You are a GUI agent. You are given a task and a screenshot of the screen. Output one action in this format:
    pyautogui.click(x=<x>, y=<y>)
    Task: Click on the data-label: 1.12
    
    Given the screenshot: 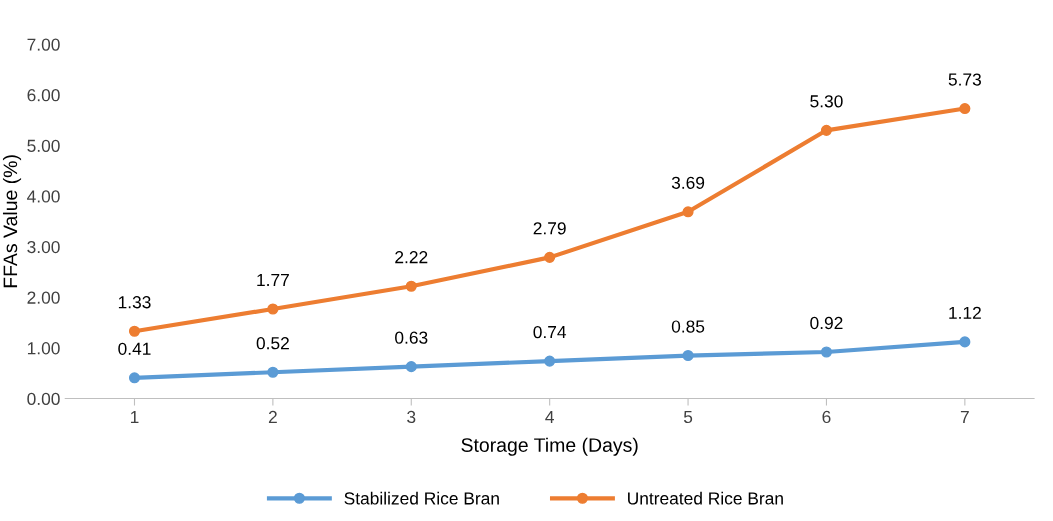 What is the action you would take?
    pyautogui.click(x=965, y=312)
    